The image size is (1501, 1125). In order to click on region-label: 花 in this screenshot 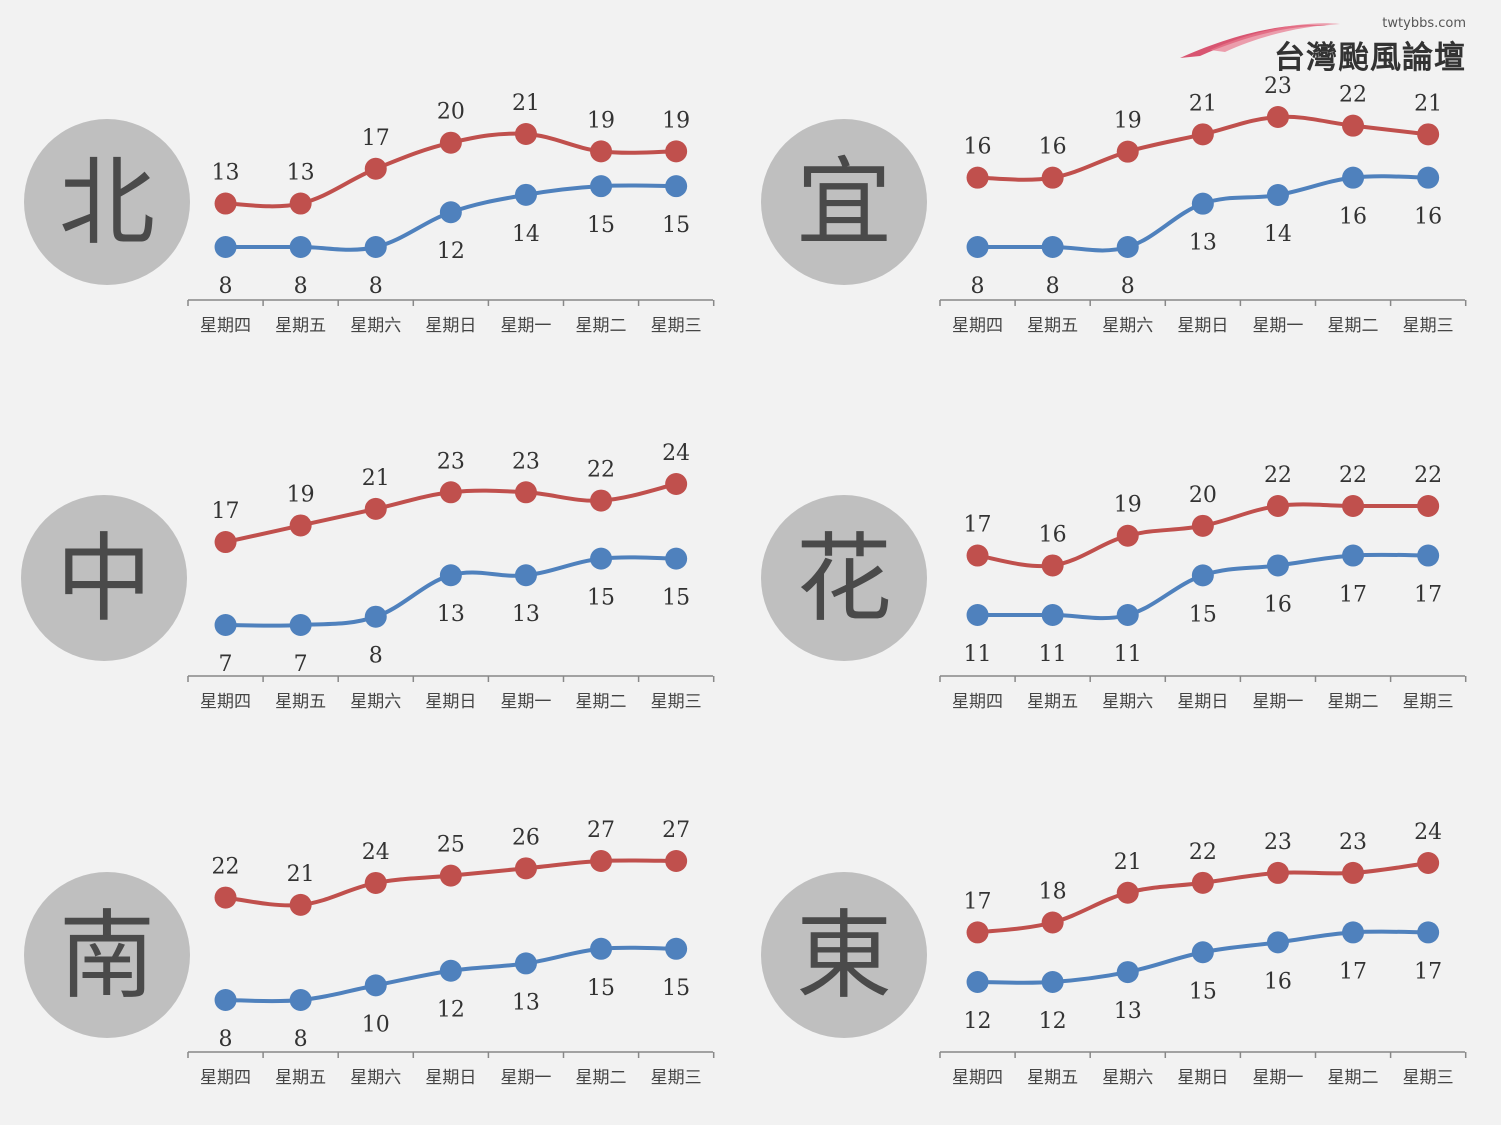, I will do `click(844, 579)`.